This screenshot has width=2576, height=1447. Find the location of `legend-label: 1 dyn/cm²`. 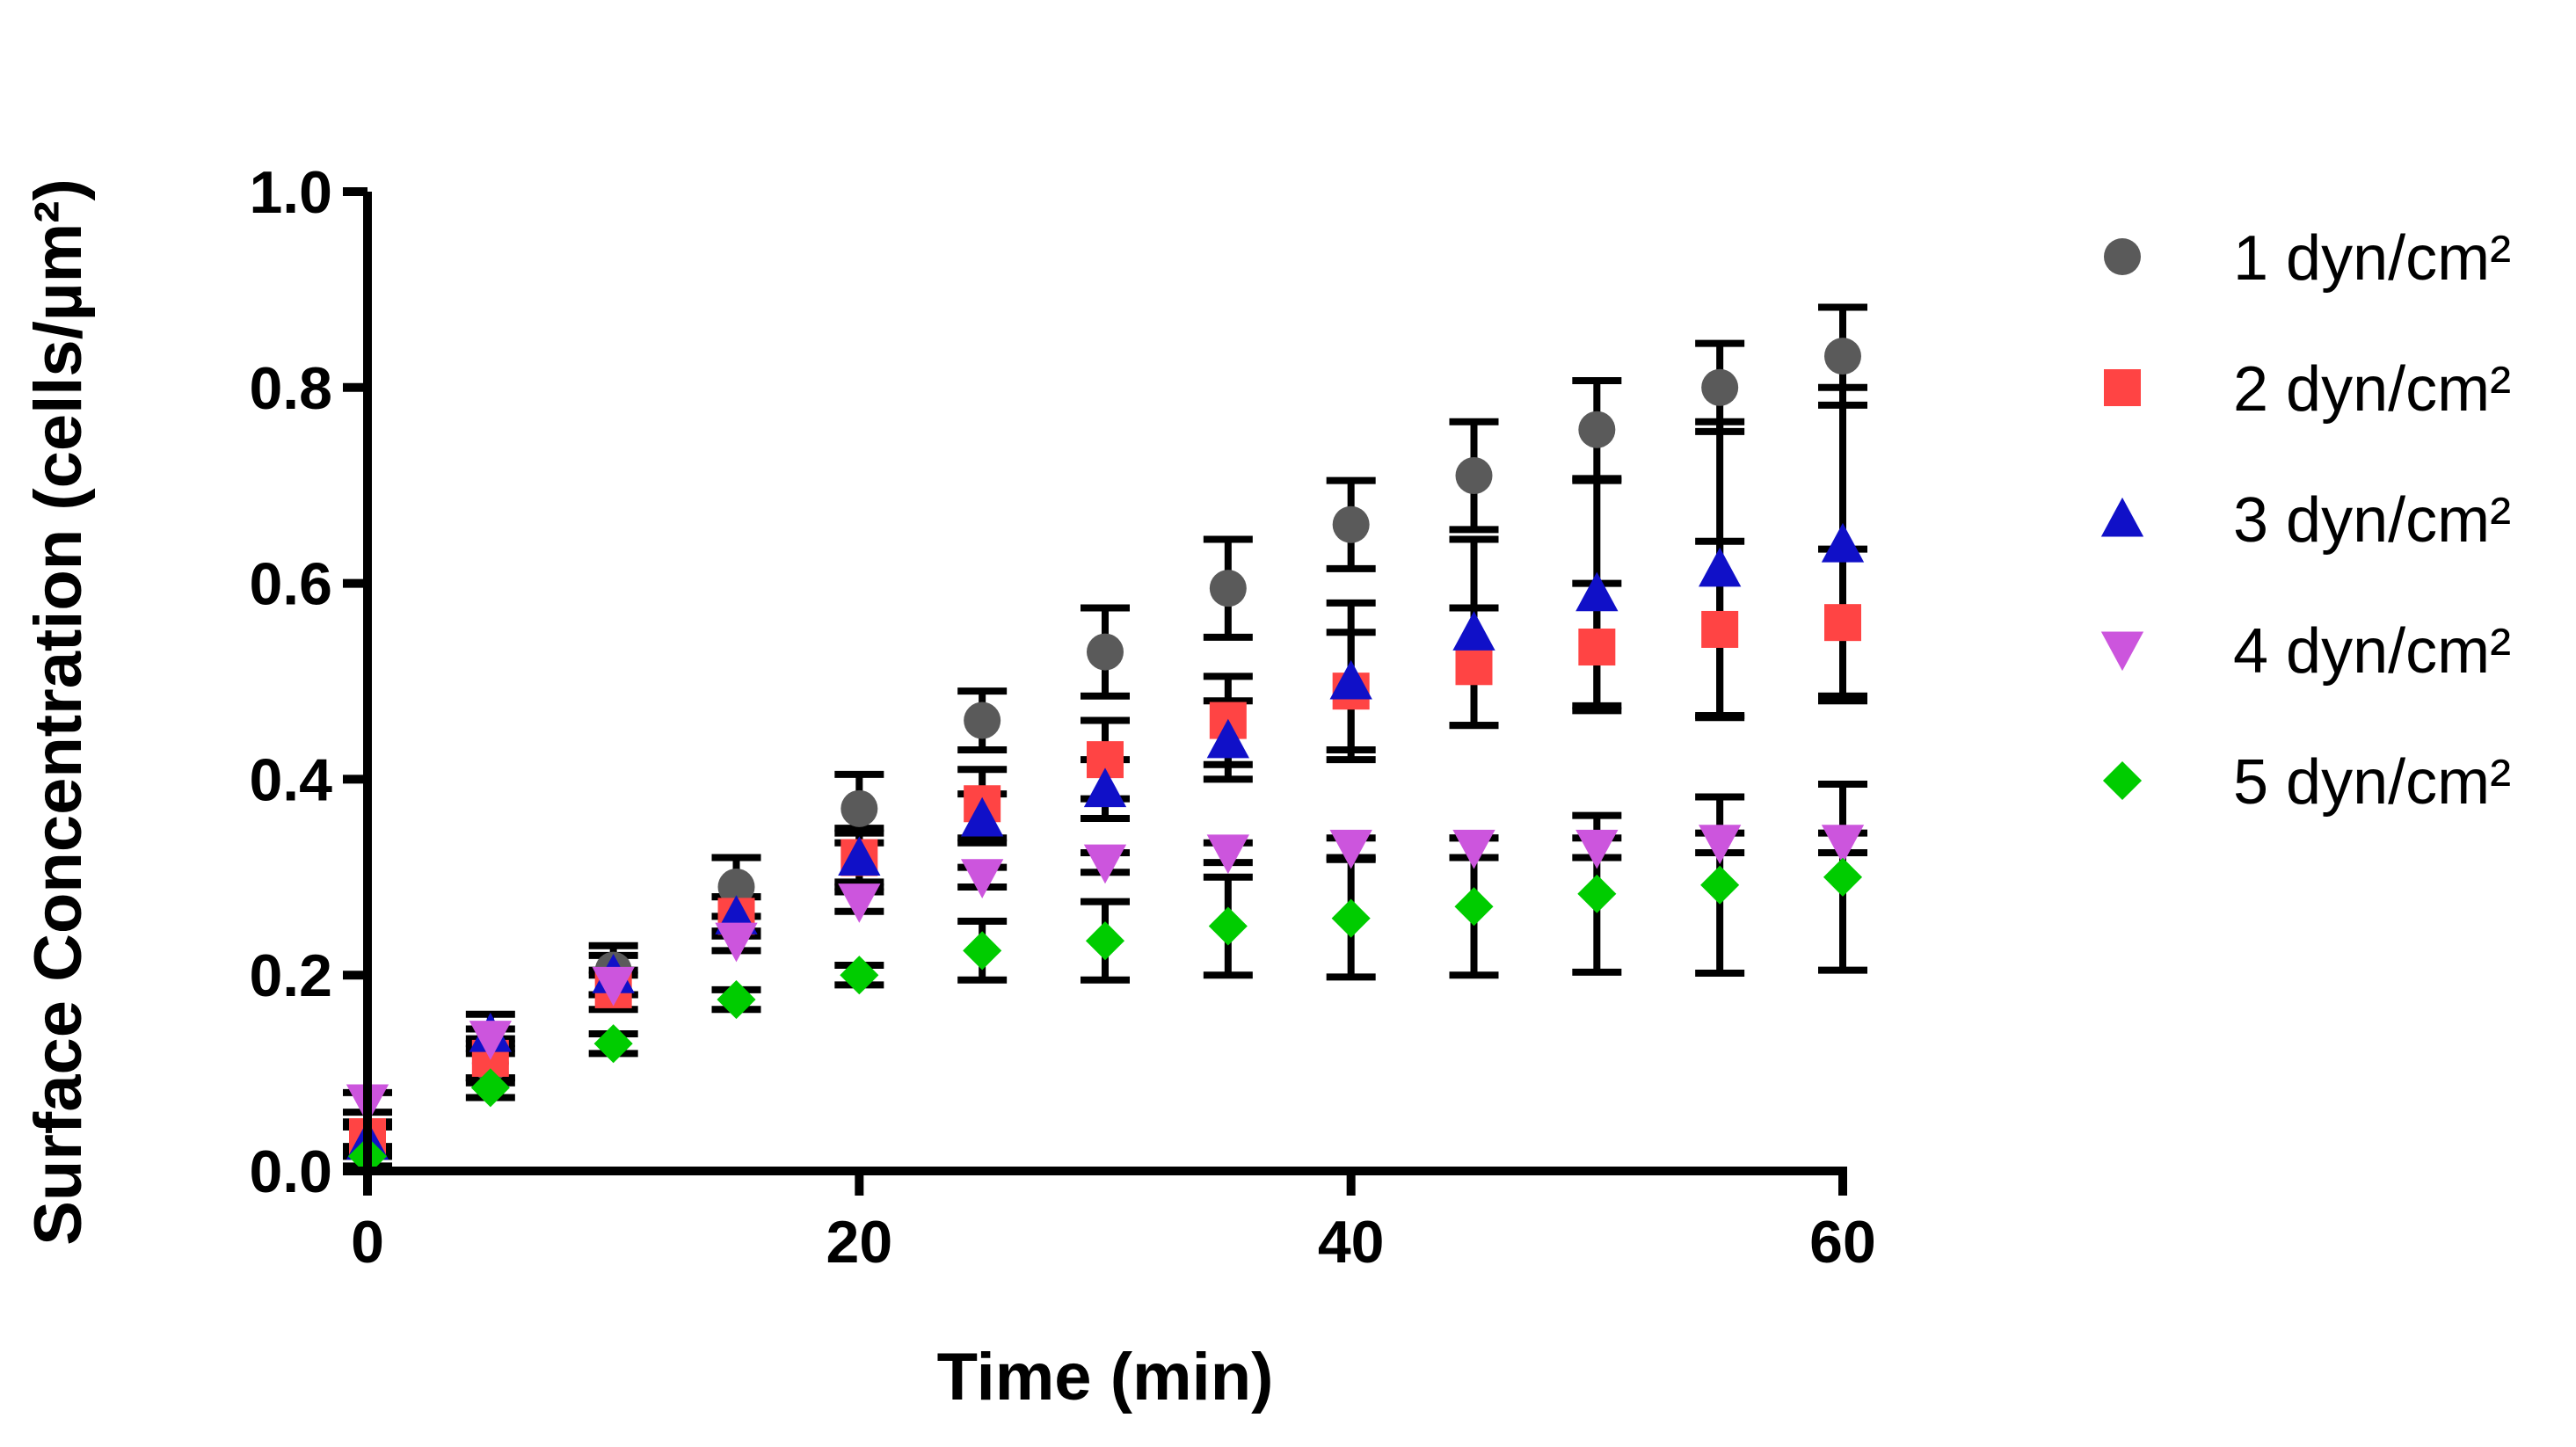

legend-label: 1 dyn/cm² is located at coordinates (2372, 259).